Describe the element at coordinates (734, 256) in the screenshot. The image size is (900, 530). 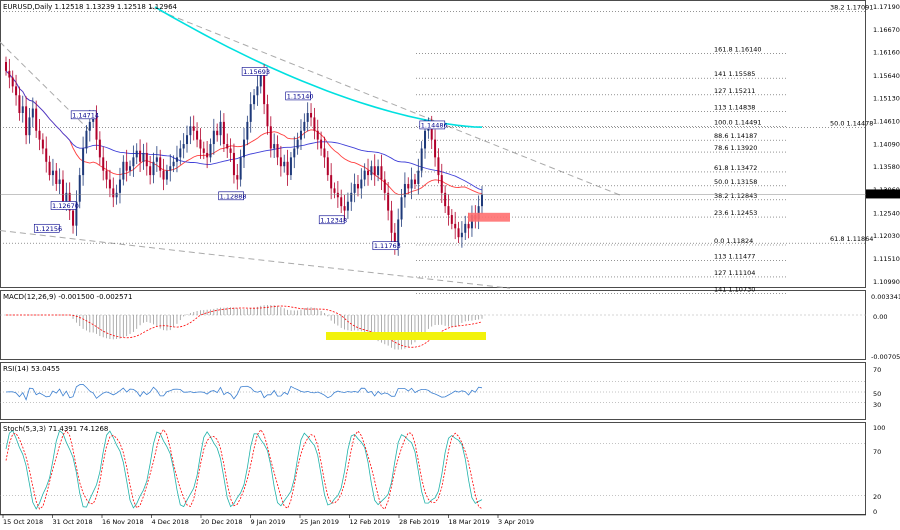
I see `fib-label: 113 1.11477` at that location.